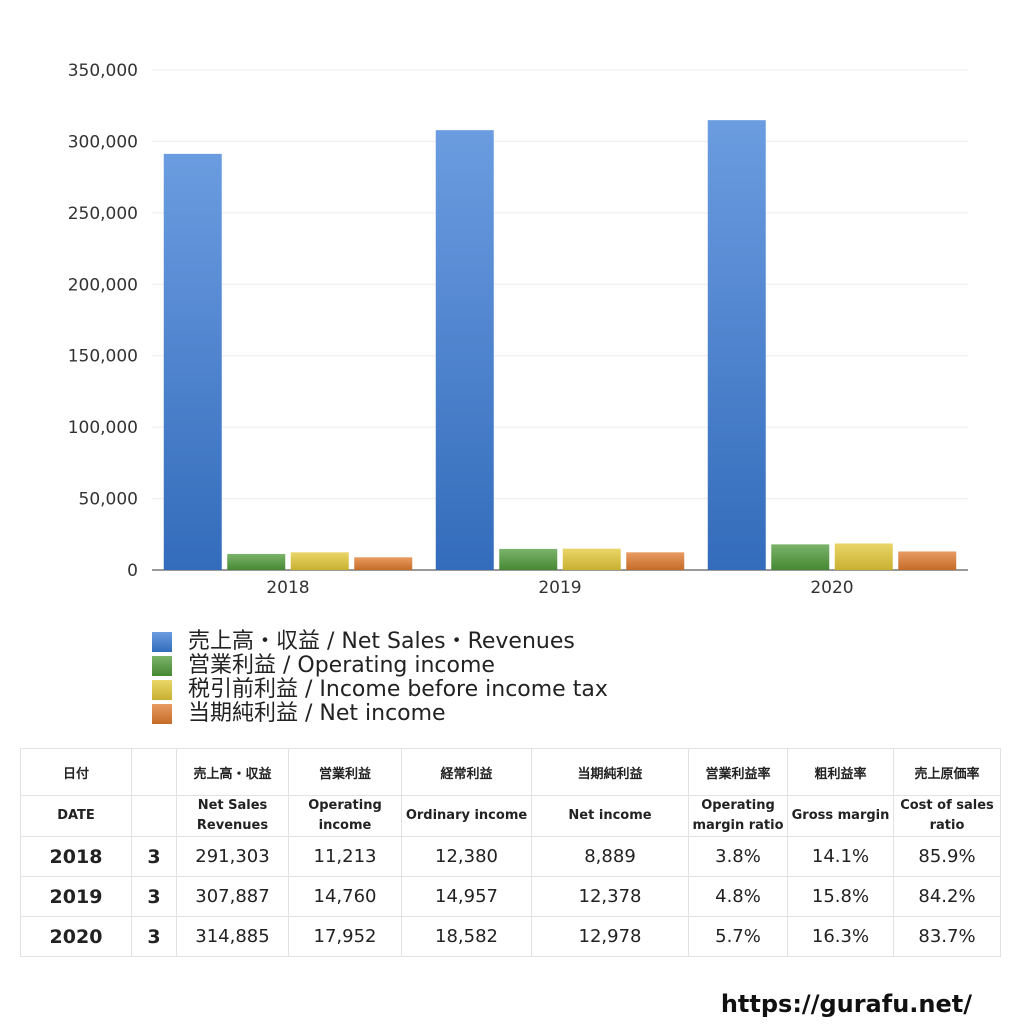 The image size is (1024, 1024). Describe the element at coordinates (610, 896) in the screenshot. I see `value-cell: 12,378` at that location.